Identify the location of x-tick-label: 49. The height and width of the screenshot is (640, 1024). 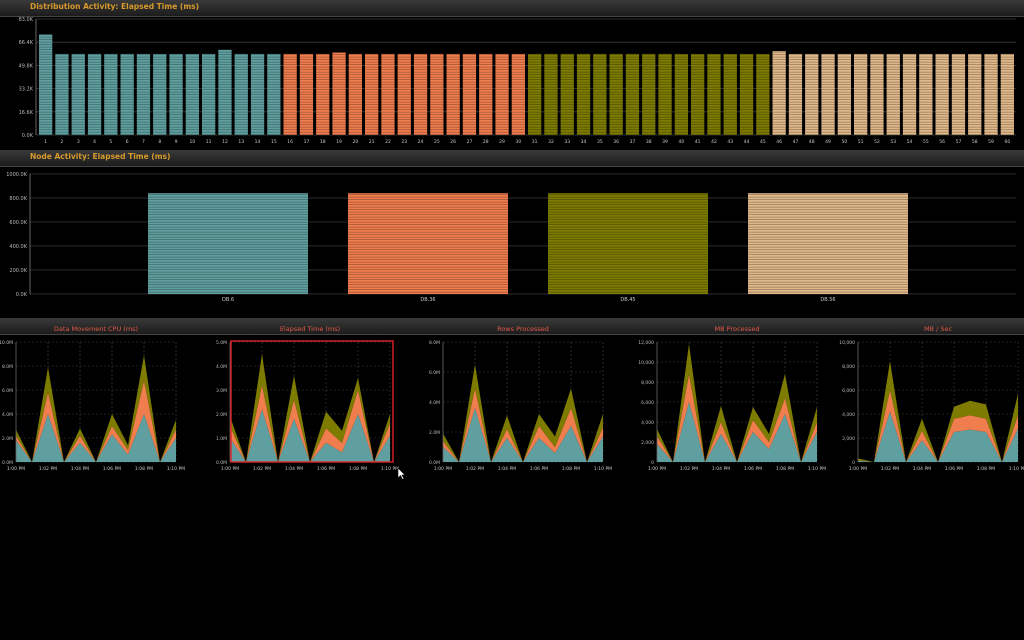
(828, 142).